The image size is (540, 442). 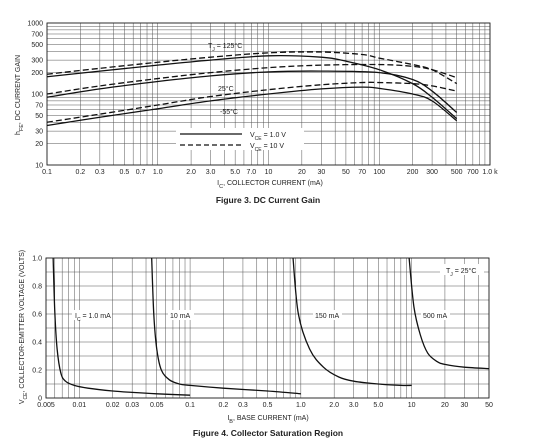 I want to click on fig3-curves, so click(x=252, y=89).